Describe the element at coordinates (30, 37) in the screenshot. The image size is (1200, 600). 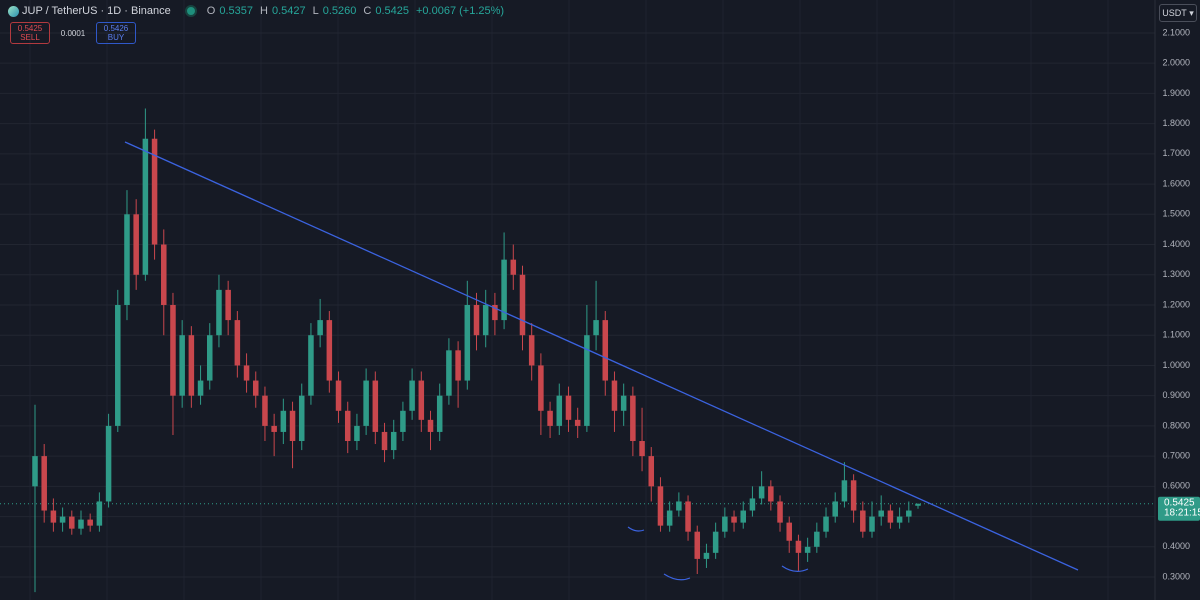
I see `sell-label: SELL` at that location.